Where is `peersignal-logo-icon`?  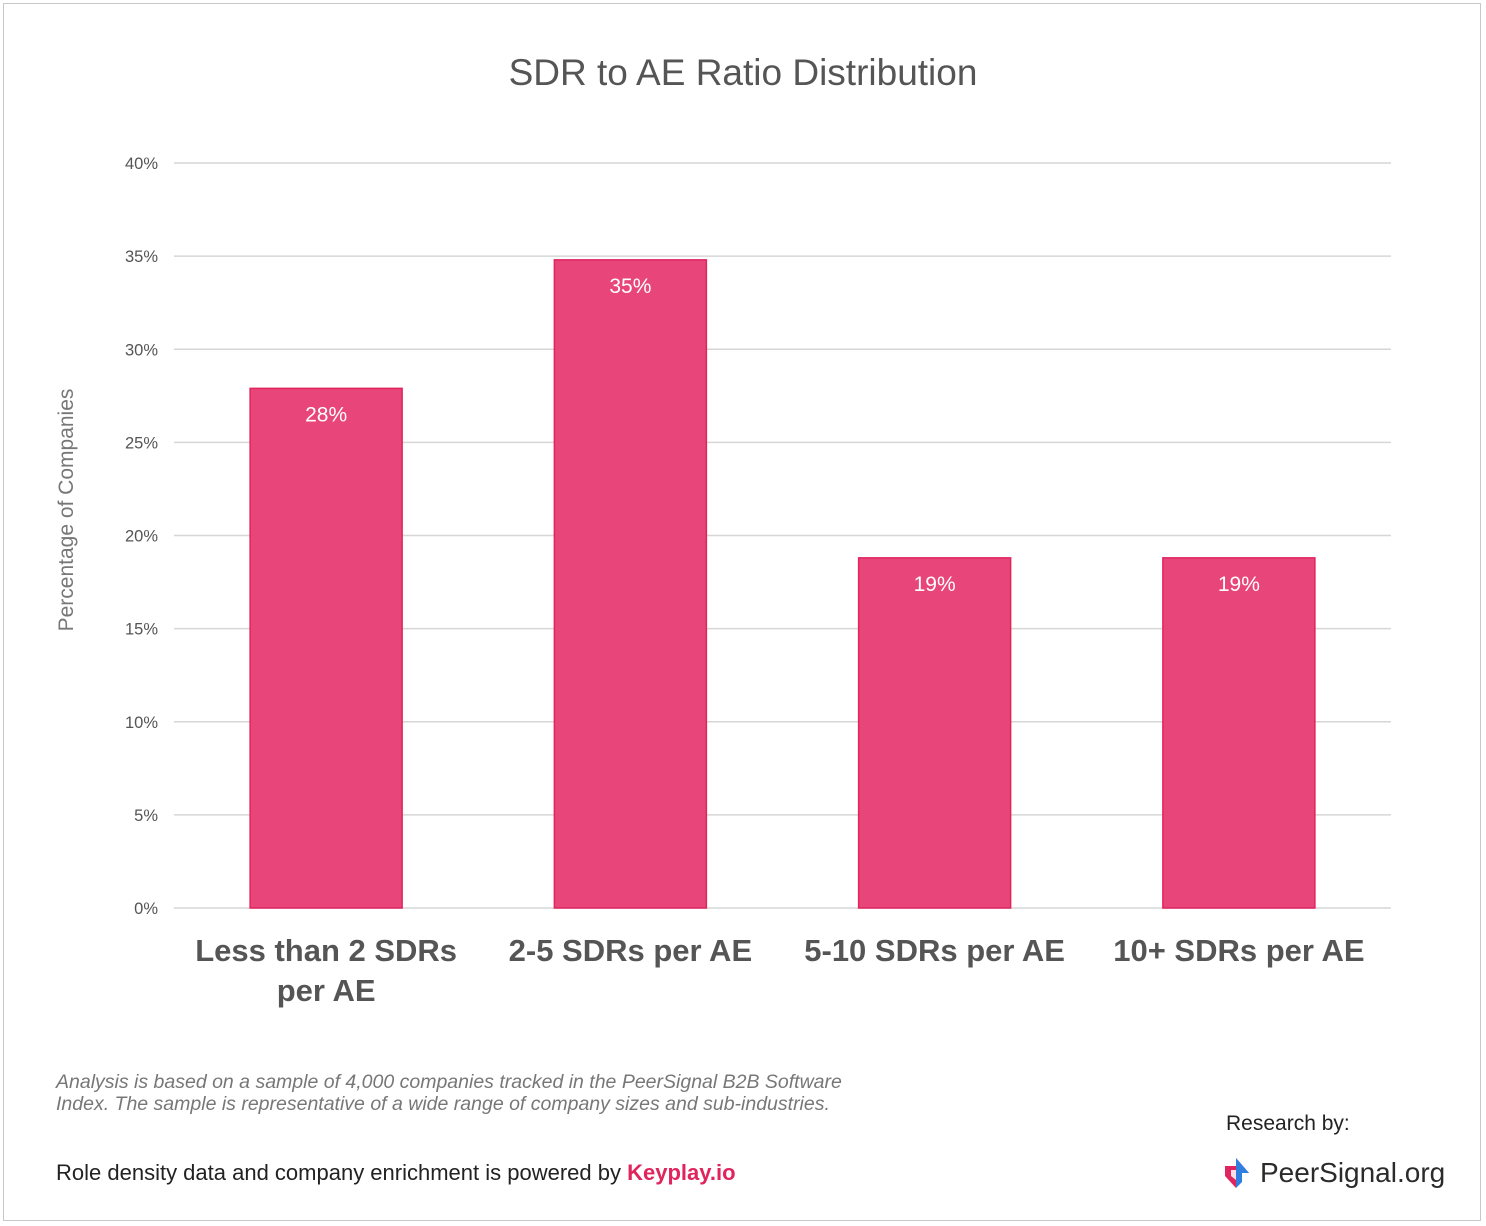 peersignal-logo-icon is located at coordinates (1237, 1173).